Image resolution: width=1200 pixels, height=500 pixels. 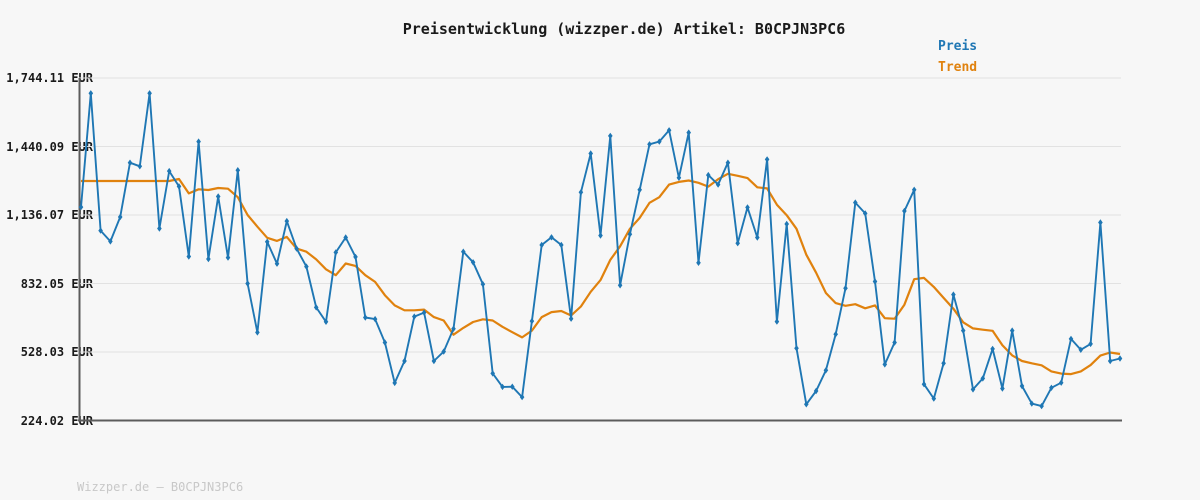 What do you see at coordinates (958, 46) in the screenshot?
I see `legend-label-preis: Preis` at bounding box center [958, 46].